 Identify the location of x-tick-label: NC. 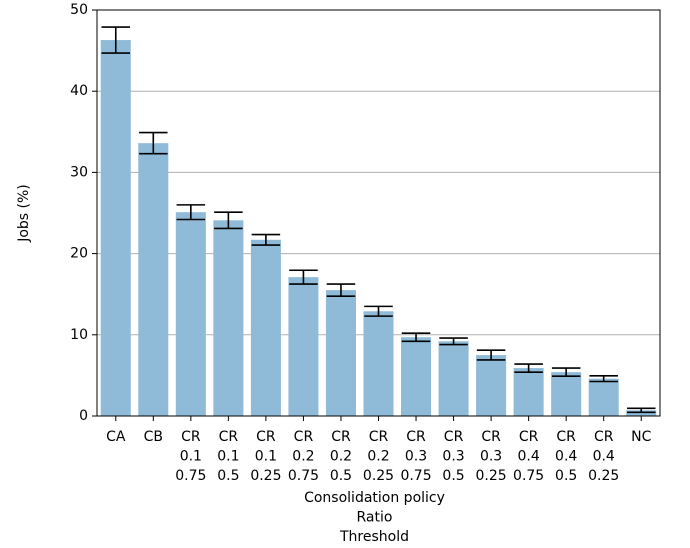
(641, 437).